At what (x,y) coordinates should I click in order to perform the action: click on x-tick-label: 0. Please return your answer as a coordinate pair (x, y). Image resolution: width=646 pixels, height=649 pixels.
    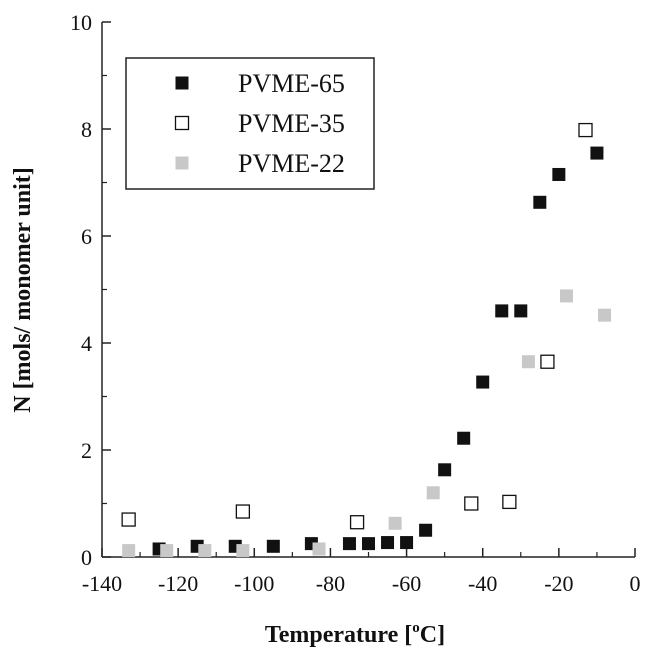
    Looking at the image, I should click on (635, 583).